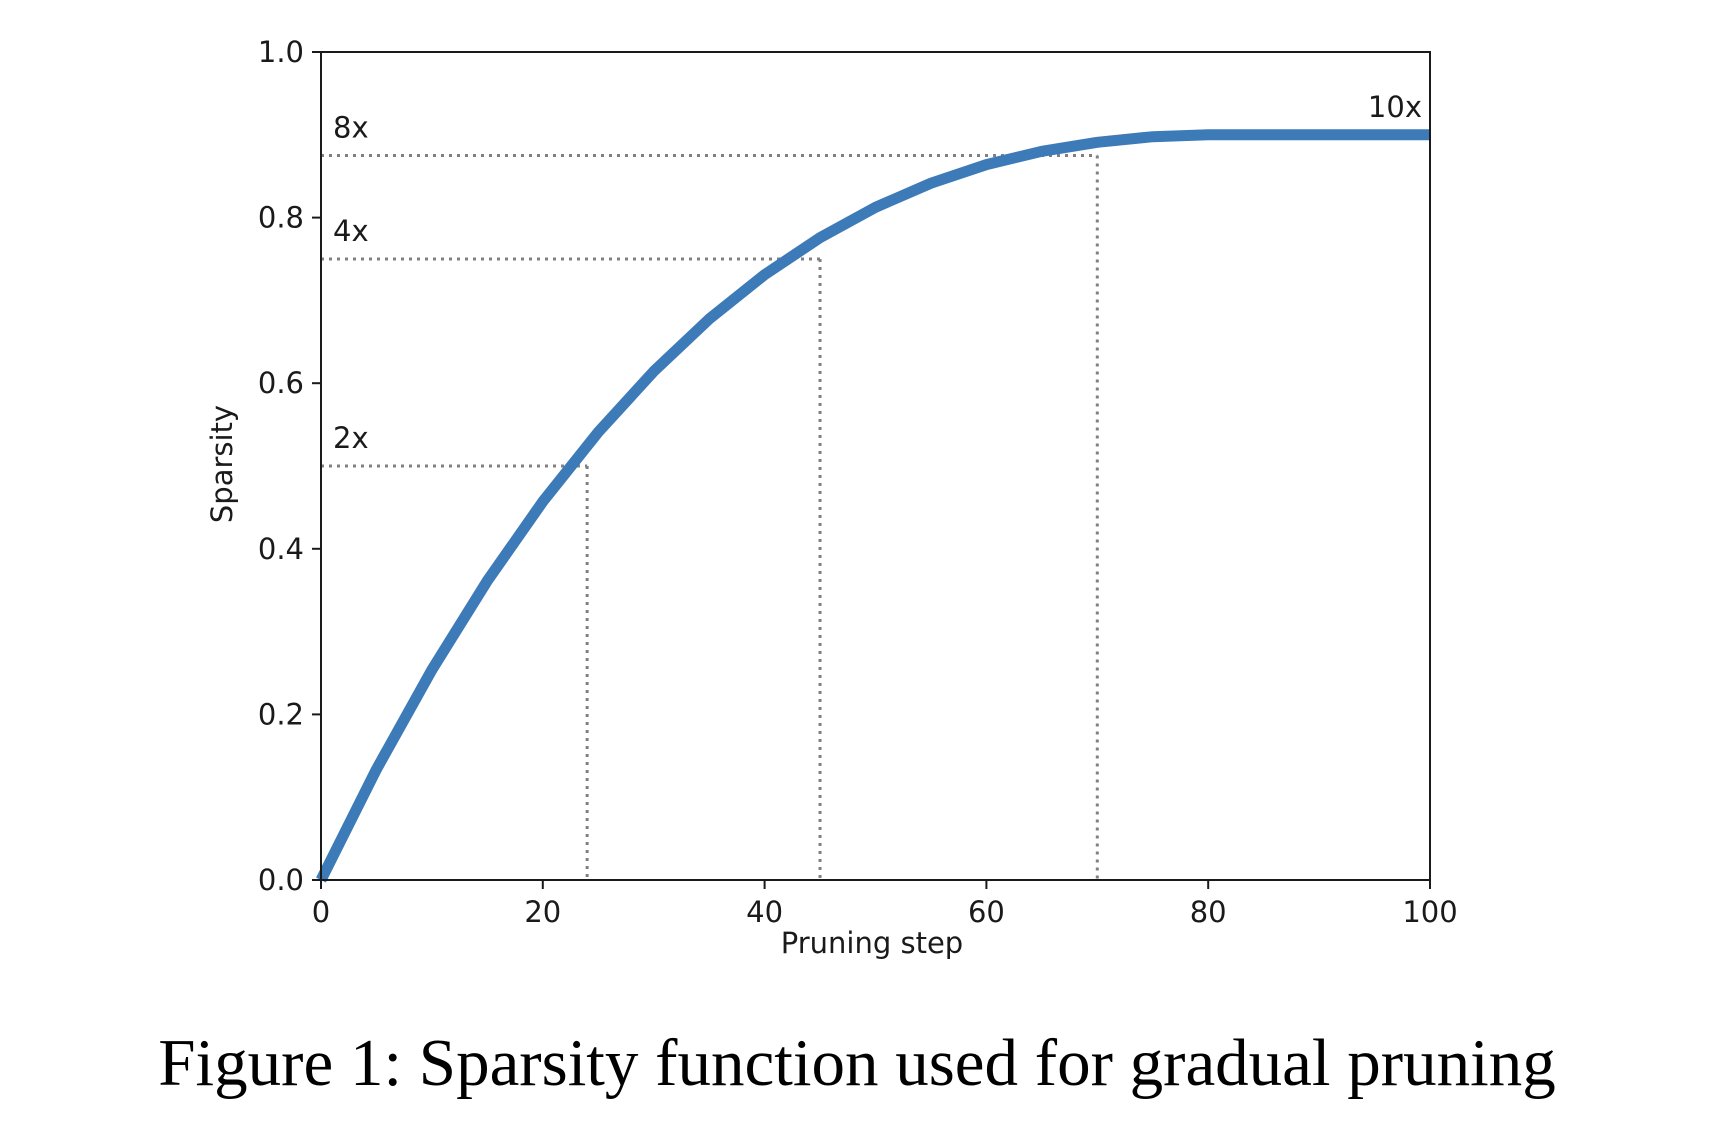 This screenshot has width=1714, height=1140. Describe the element at coordinates (986, 912) in the screenshot. I see `x-tick-label-3: 60` at that location.